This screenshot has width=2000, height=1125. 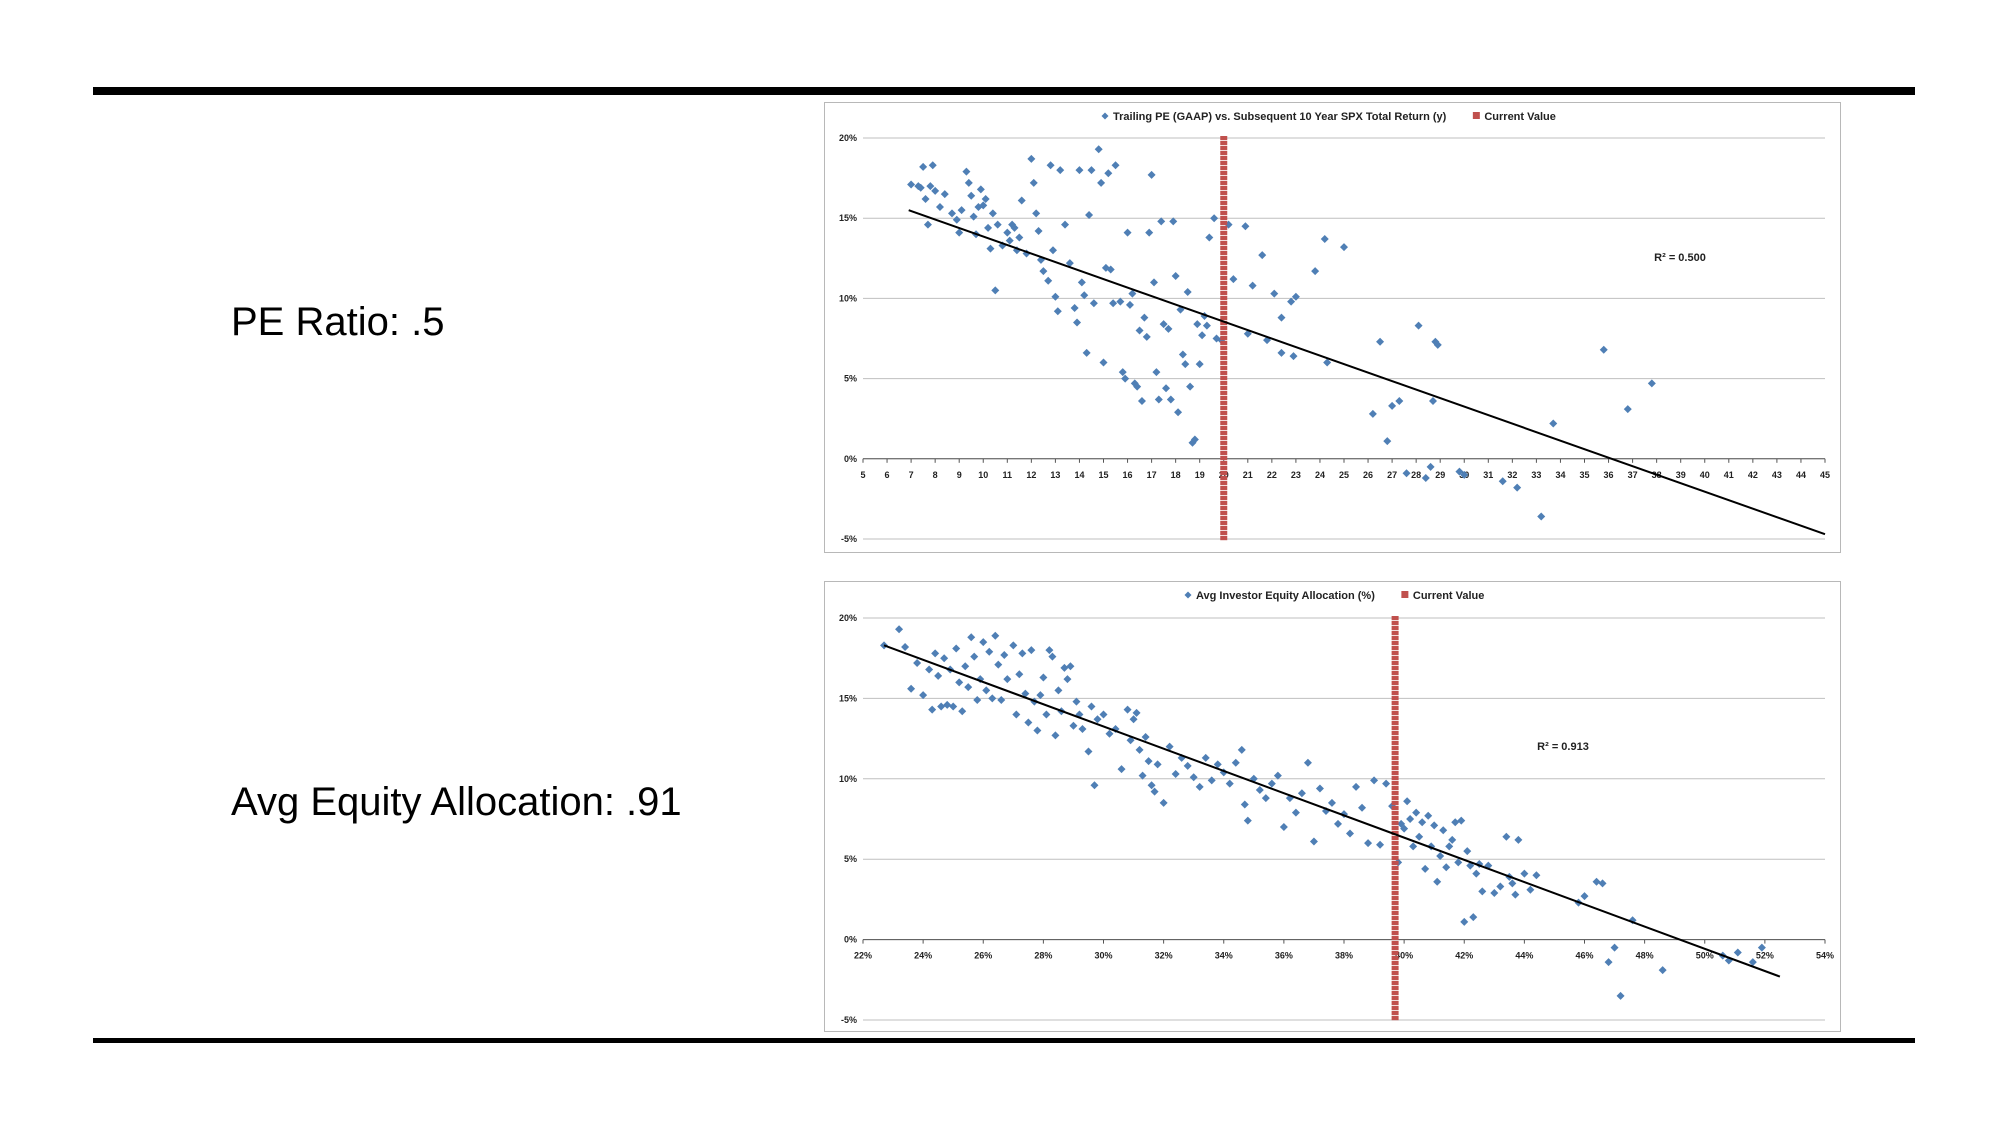 I want to click on x-tick-label: 42, so click(x=1753, y=475).